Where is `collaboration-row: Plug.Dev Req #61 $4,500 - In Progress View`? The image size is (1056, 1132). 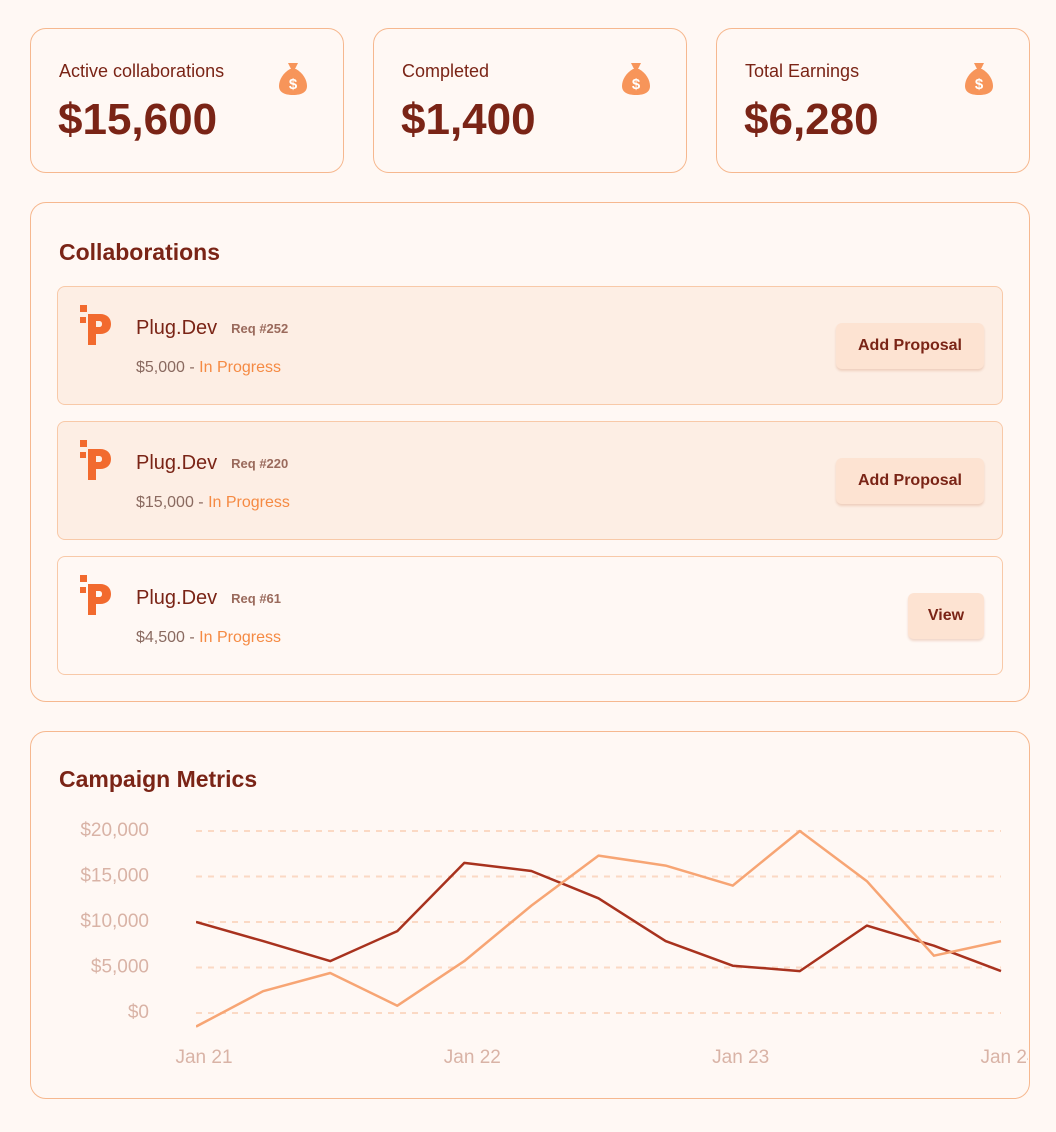
collaboration-row: Plug.Dev Req #61 $4,500 - In Progress View is located at coordinates (530, 615).